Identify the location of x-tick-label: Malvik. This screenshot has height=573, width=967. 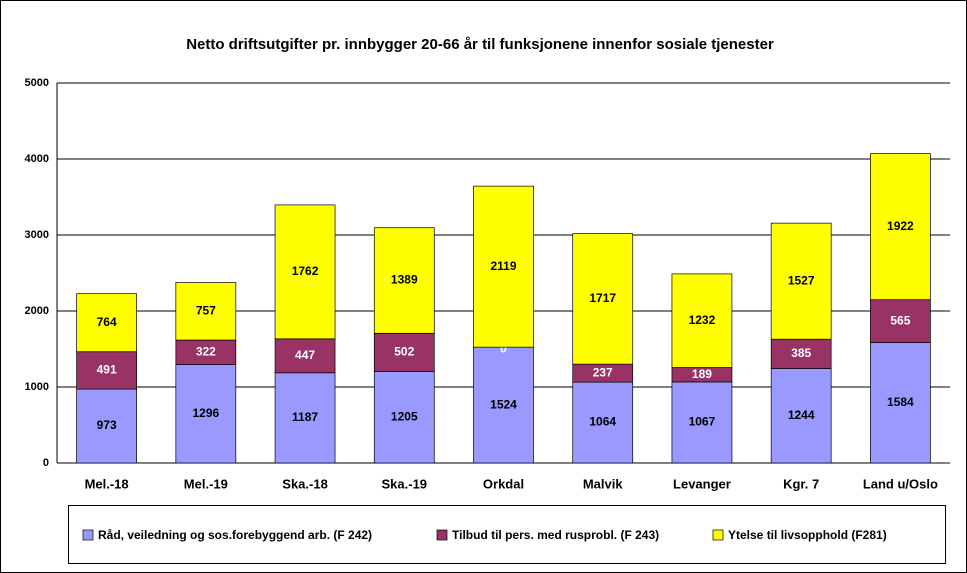
(603, 483).